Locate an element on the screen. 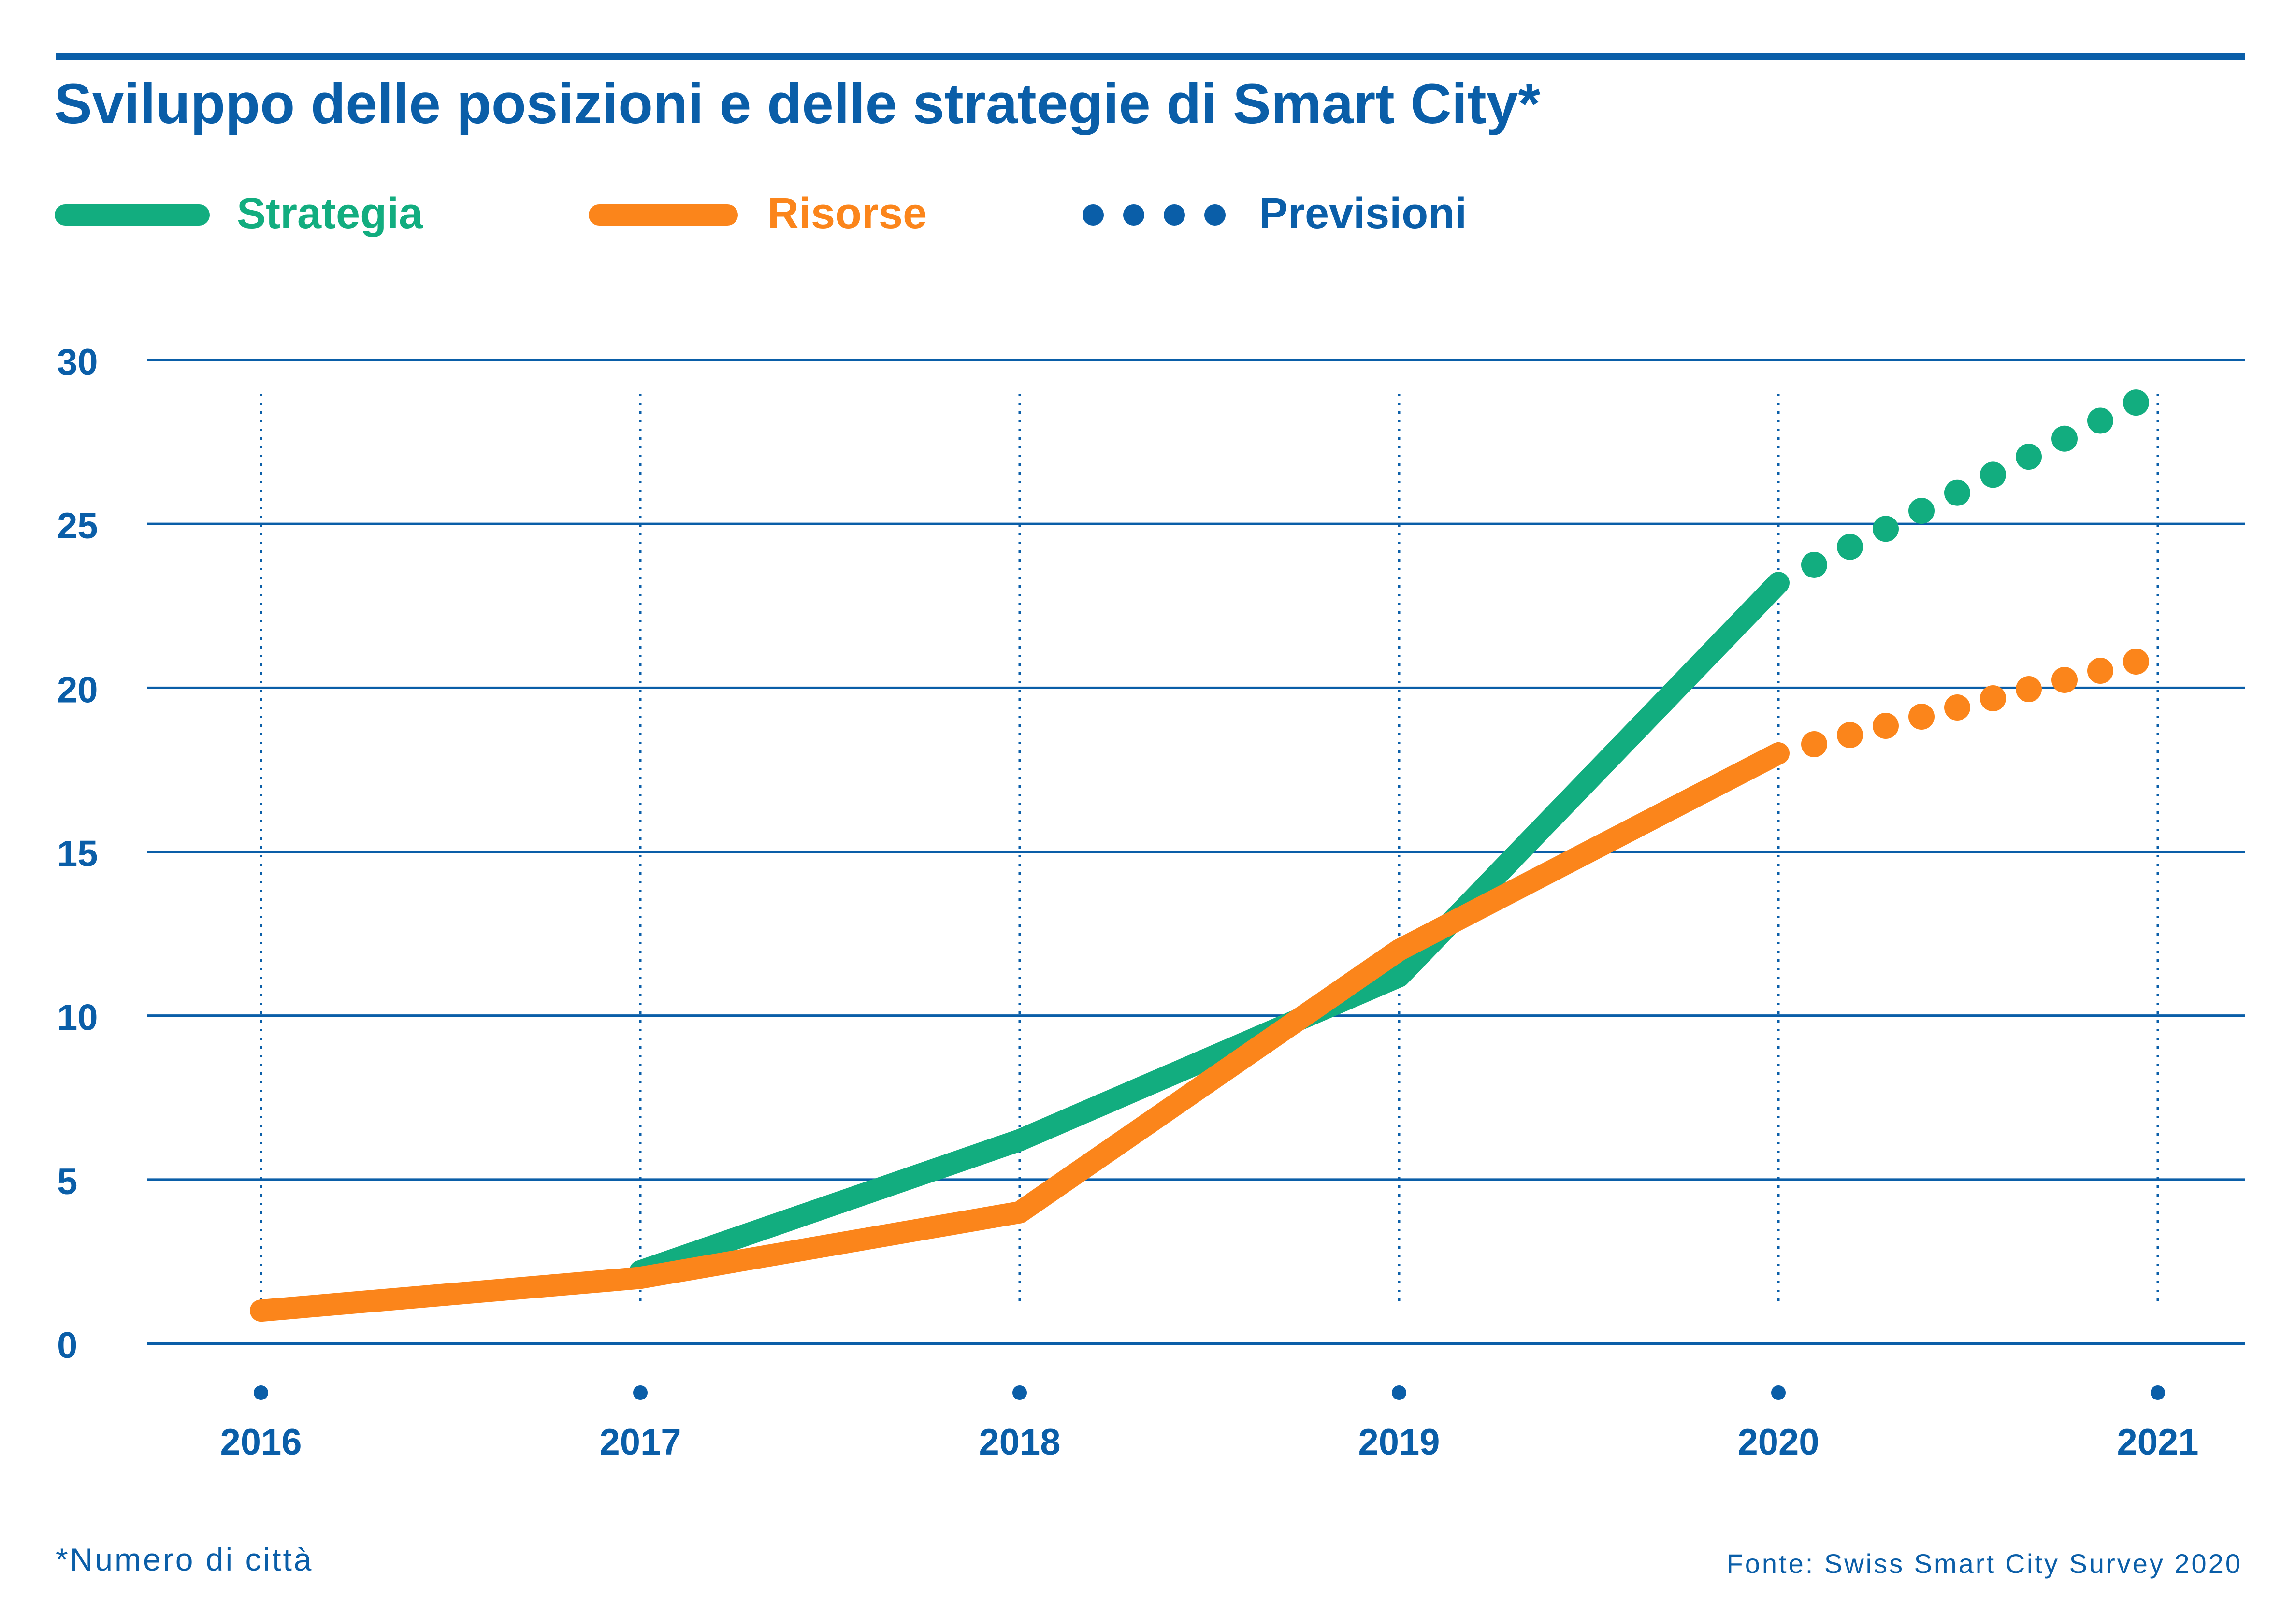  y-tick-label: 0 is located at coordinates (67, 1345).